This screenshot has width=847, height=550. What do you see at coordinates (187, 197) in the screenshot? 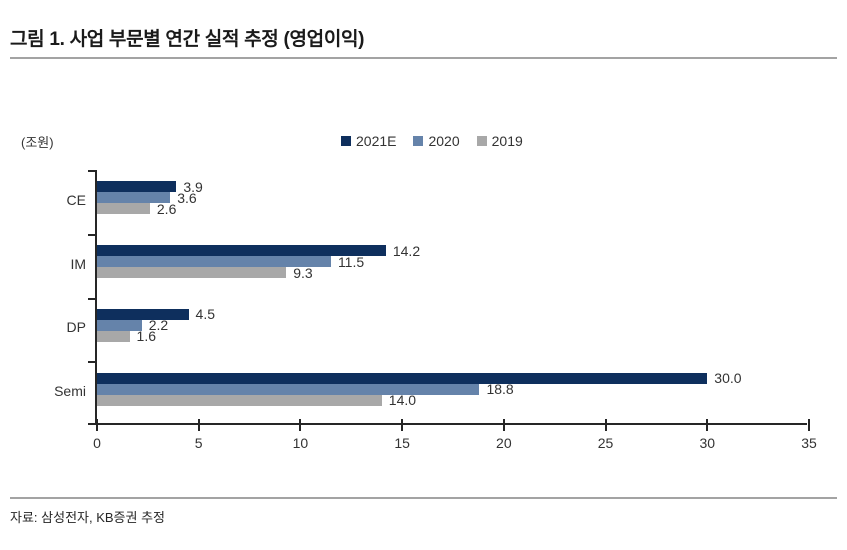
I see `value-label-CE-2020: 3.6` at bounding box center [187, 197].